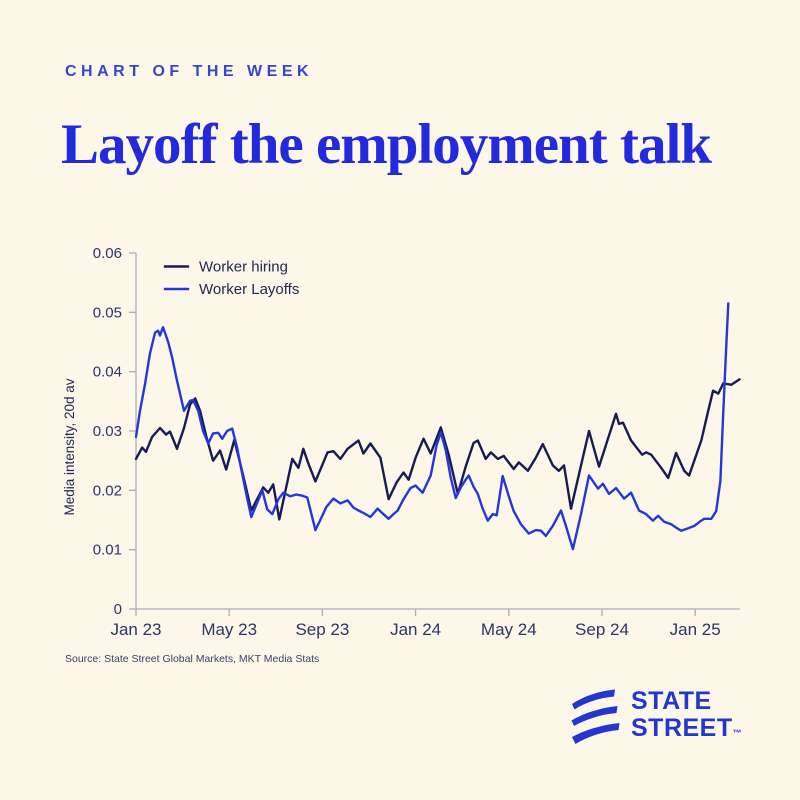  Describe the element at coordinates (415, 629) in the screenshot. I see `x-tick-label: Jan 24` at that location.